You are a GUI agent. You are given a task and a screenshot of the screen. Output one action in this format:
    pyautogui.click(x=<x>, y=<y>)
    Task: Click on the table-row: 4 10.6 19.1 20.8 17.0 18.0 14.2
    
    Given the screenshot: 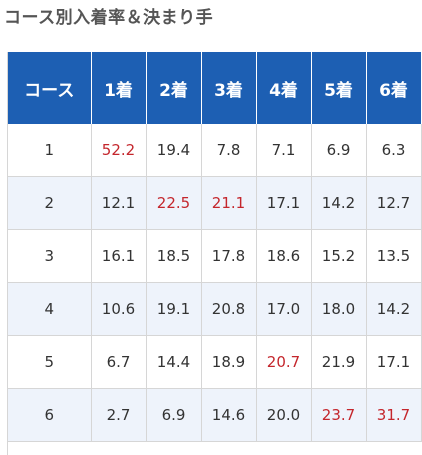 What is the action you would take?
    pyautogui.click(x=215, y=309)
    